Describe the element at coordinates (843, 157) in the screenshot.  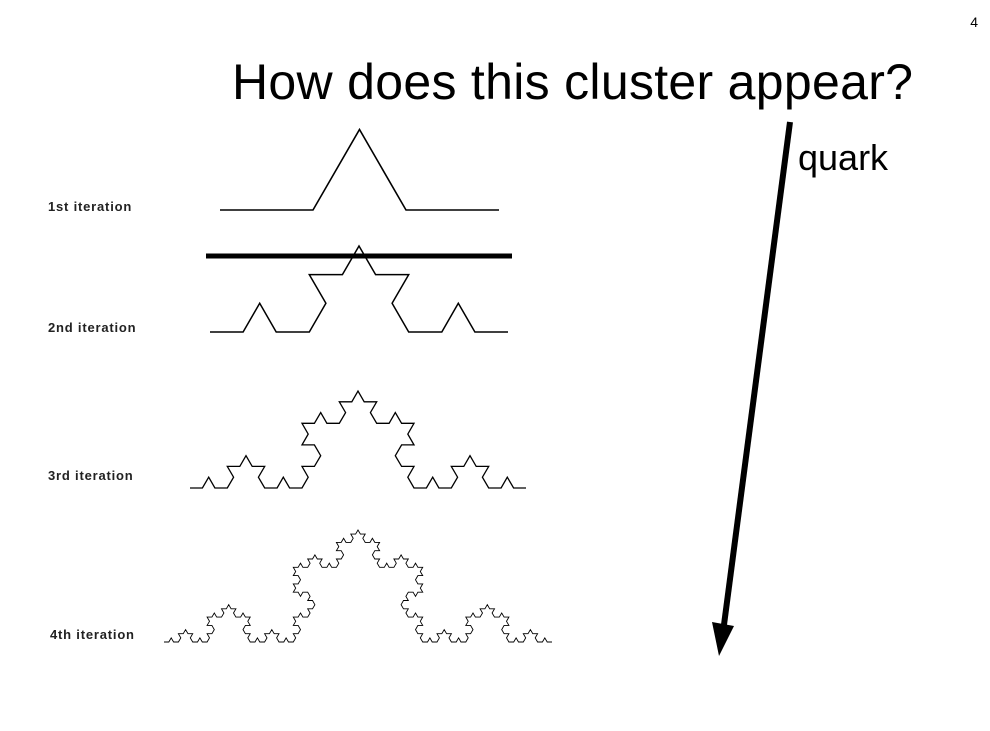
I see `arrow-label: quark` at that location.